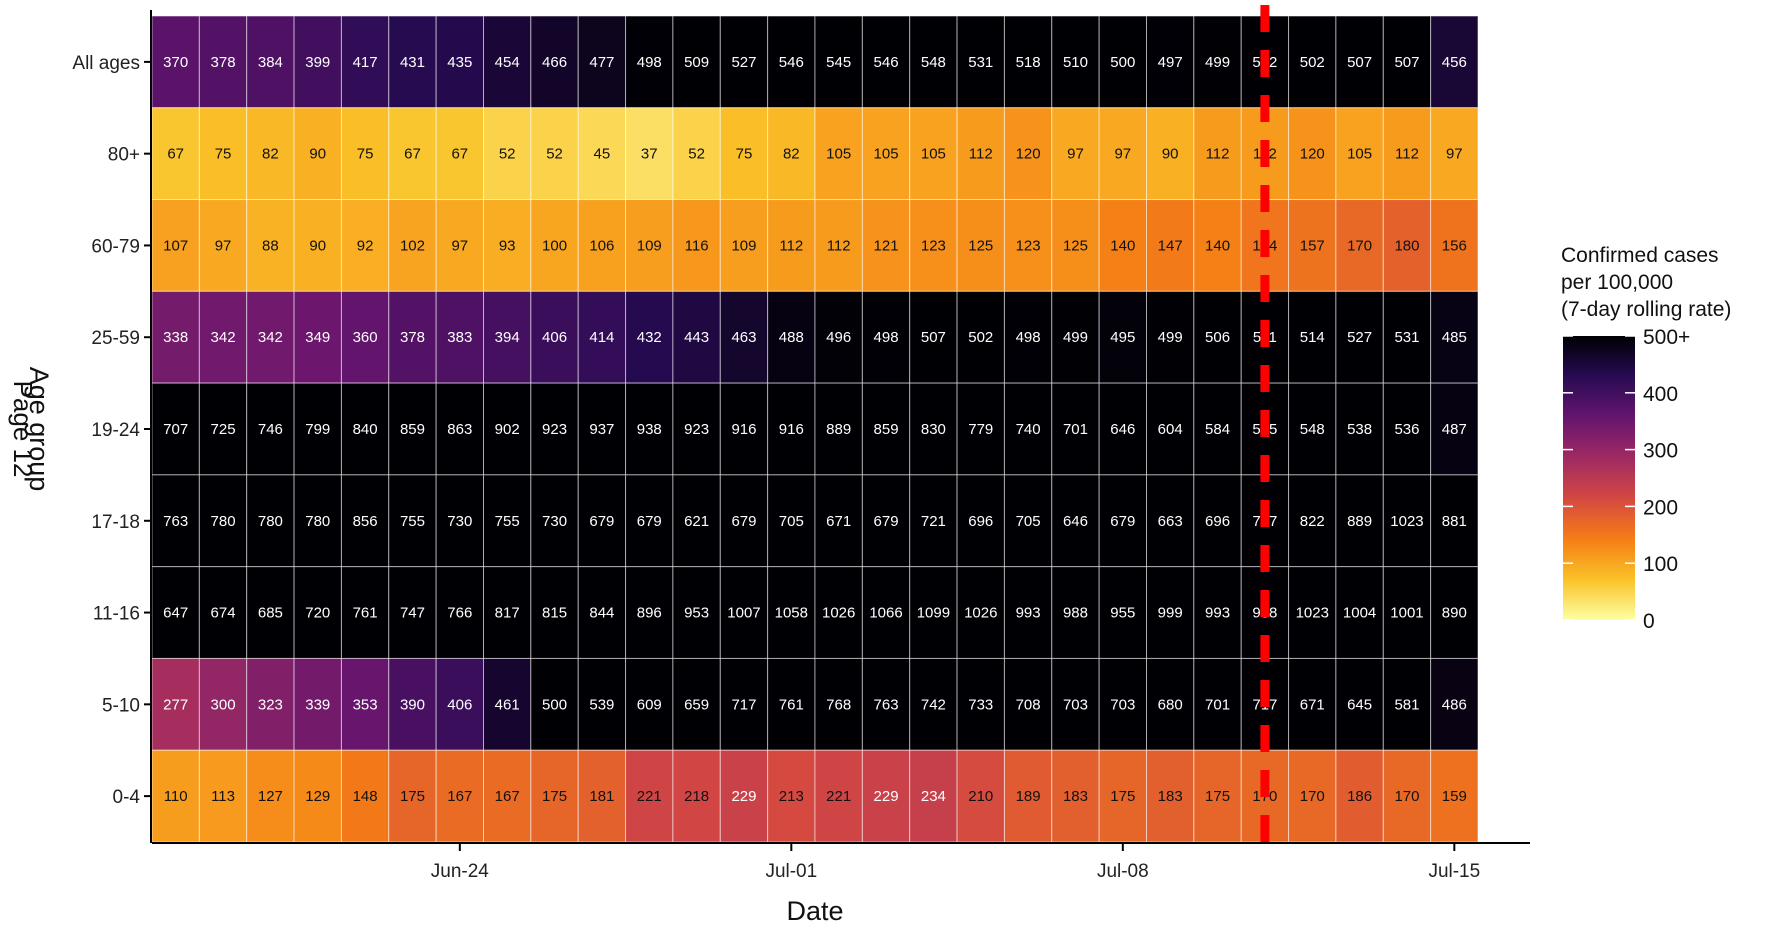  Describe the element at coordinates (1406, 337) in the screenshot. I see `cell-value-label: 531` at that location.